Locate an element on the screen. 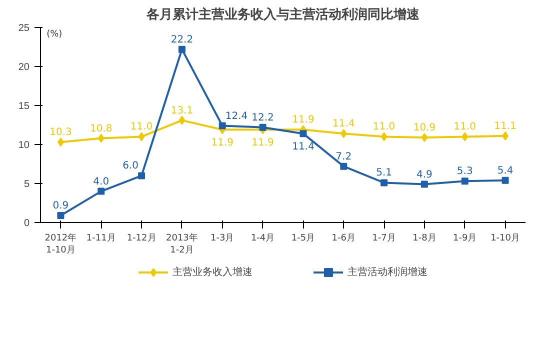 Image resolution: width=550 pixels, height=339 pixels. y-axis-title: (%) is located at coordinates (54, 35).